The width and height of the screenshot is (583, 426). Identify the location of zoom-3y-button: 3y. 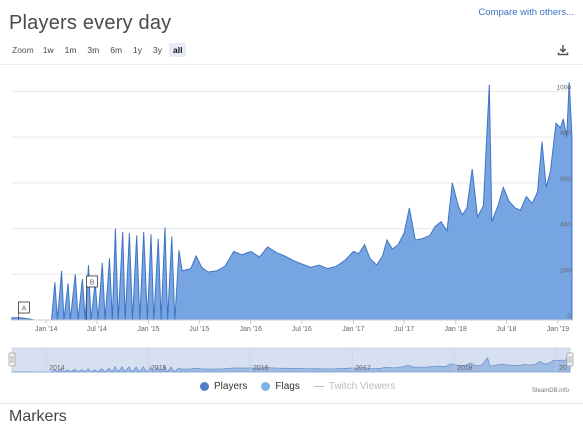
(158, 50).